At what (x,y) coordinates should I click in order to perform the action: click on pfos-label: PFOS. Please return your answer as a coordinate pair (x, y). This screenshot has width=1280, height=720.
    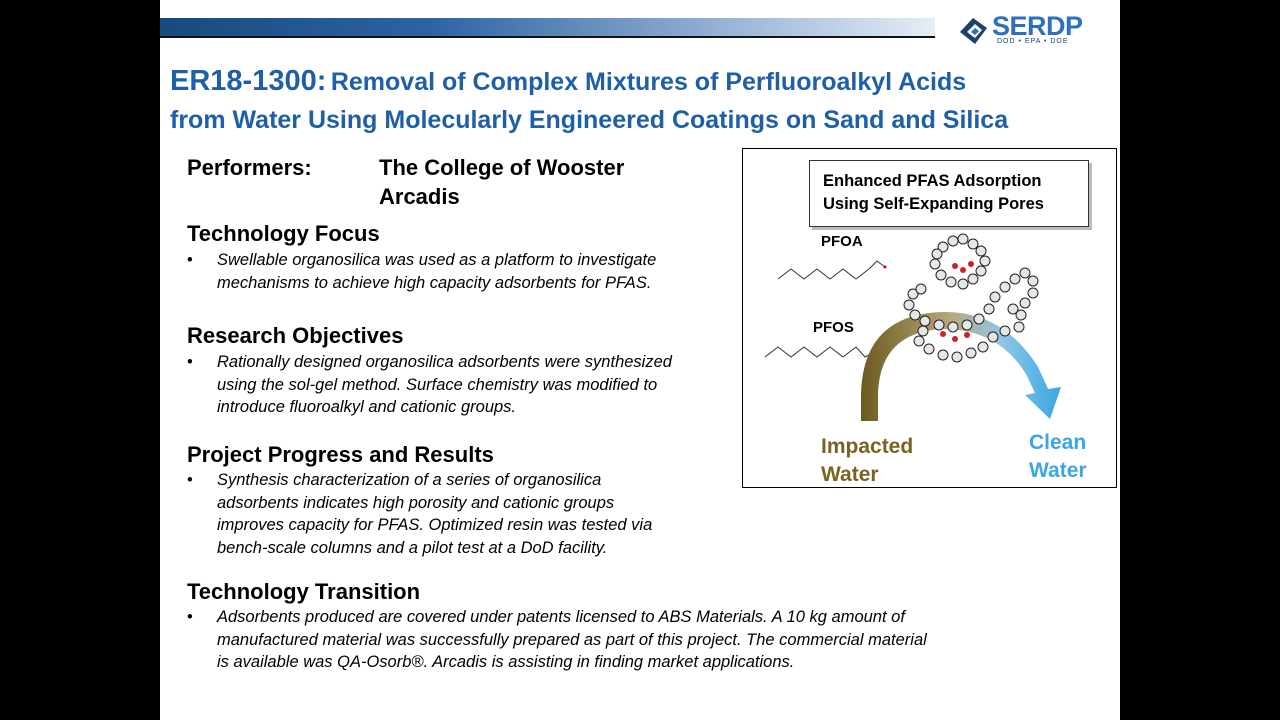
    Looking at the image, I should click on (833, 327).